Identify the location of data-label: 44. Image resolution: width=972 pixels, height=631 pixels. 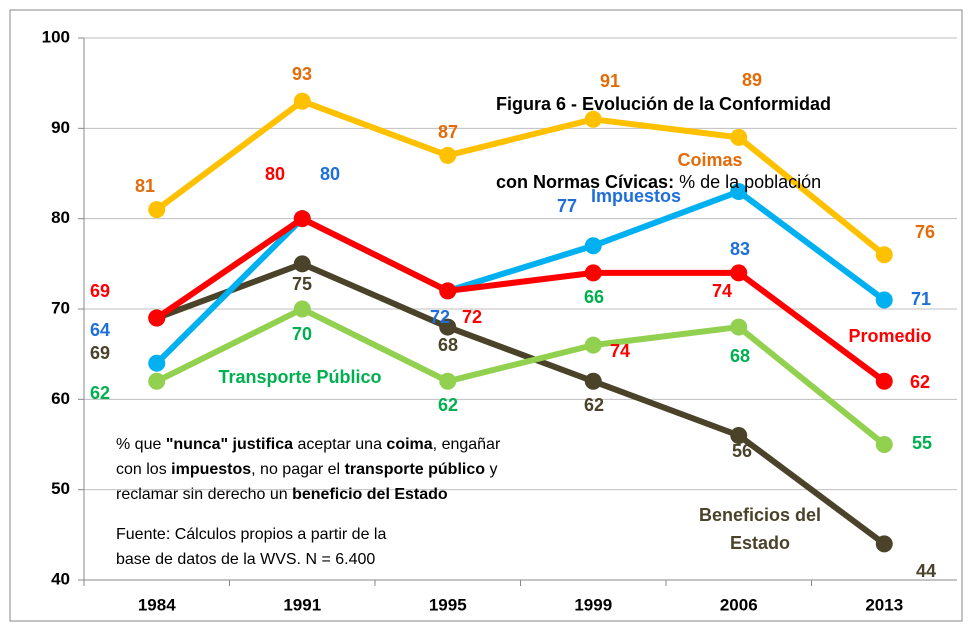
(926, 571).